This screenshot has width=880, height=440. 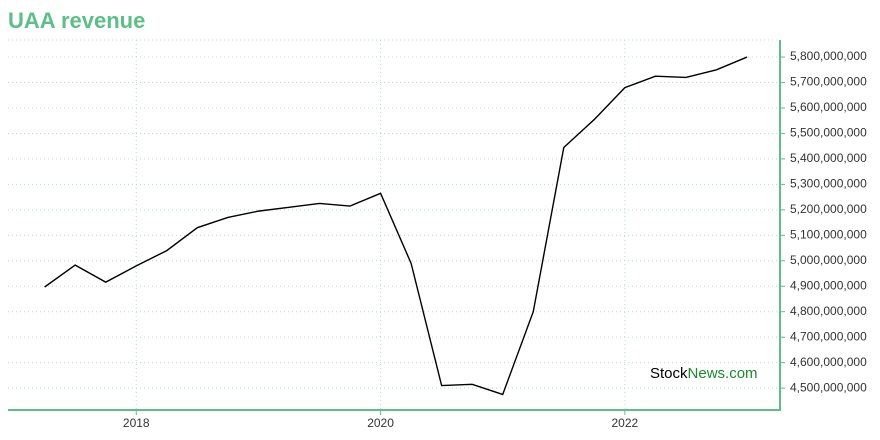 I want to click on y-tick-label: 5,100,000,000, so click(x=828, y=234).